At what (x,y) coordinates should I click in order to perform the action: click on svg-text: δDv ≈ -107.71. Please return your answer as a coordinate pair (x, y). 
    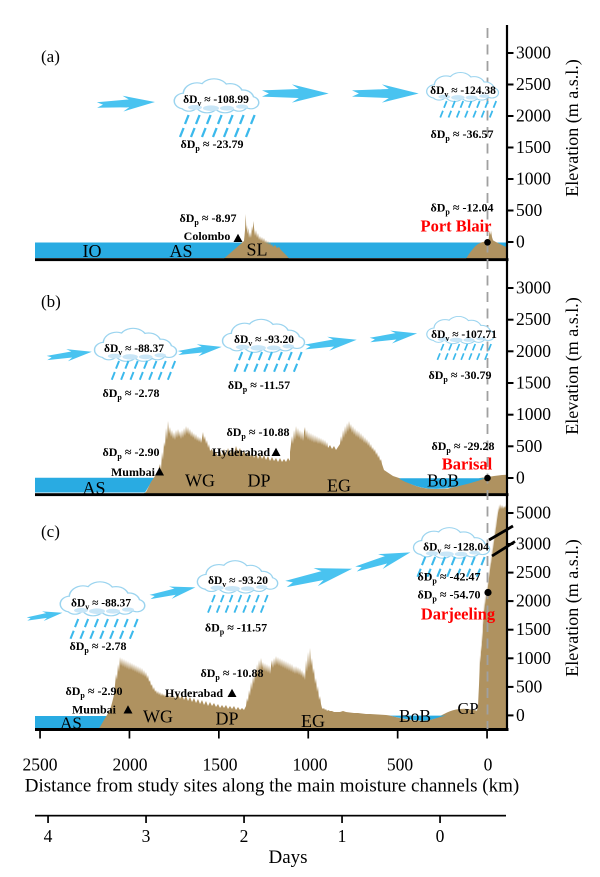
    Looking at the image, I should click on (464, 336).